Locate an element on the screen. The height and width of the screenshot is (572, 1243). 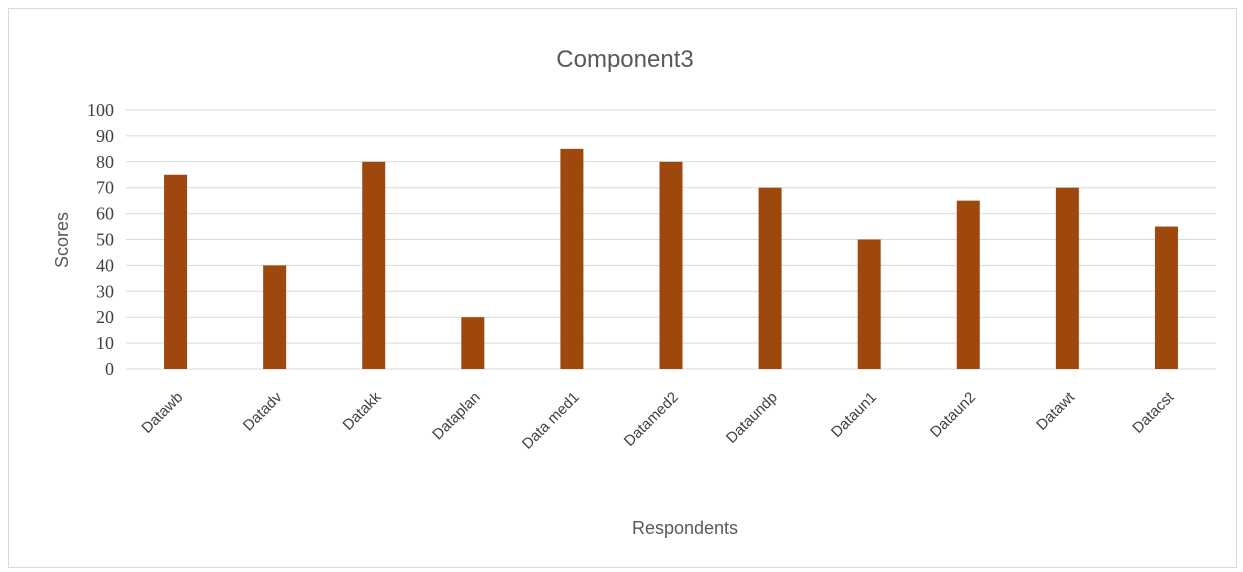
bar-dataun2 is located at coordinates (968, 284).